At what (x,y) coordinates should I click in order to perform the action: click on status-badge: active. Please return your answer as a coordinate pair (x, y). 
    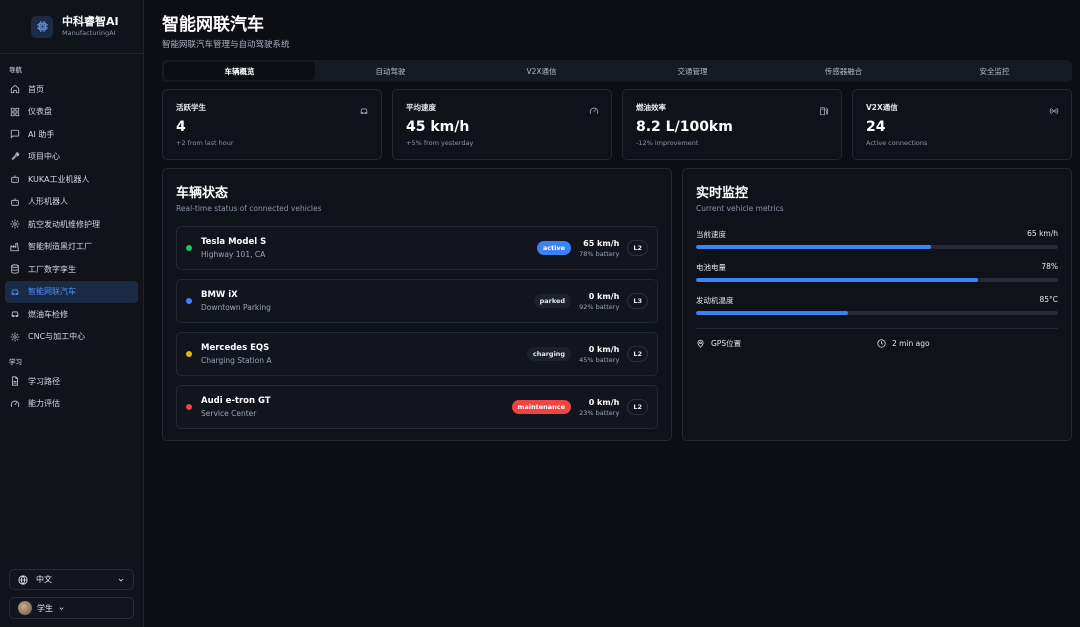
    Looking at the image, I should click on (554, 248).